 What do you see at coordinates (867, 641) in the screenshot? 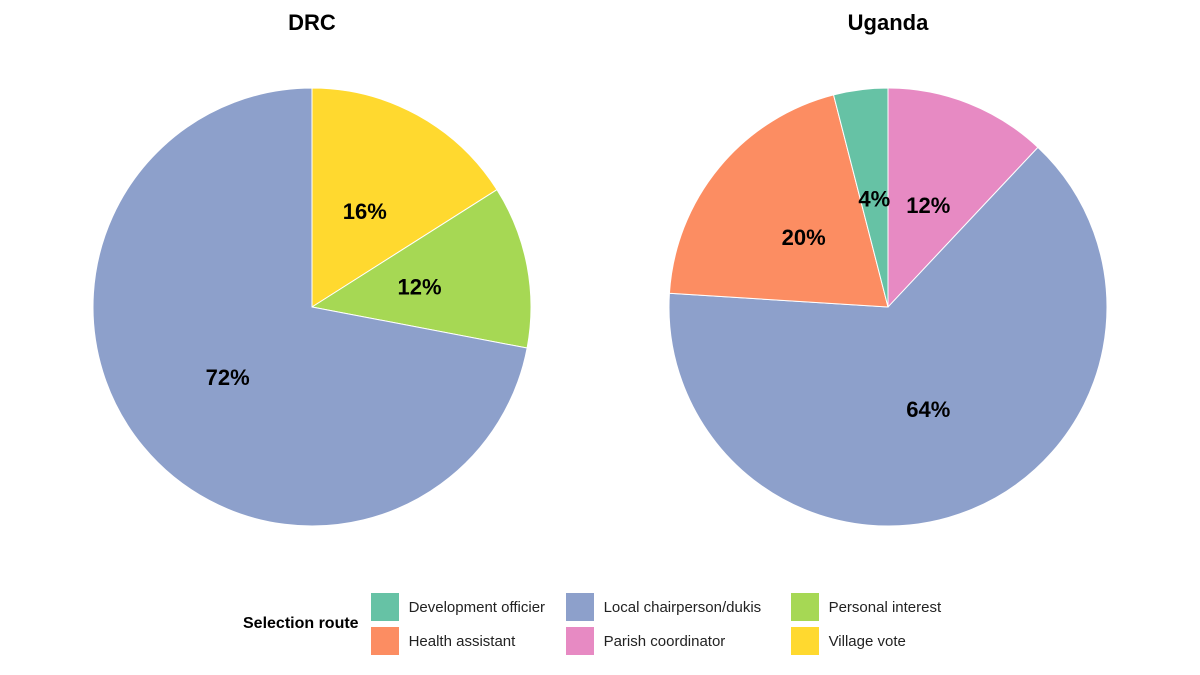
I see `legend-label: Village vote` at bounding box center [867, 641].